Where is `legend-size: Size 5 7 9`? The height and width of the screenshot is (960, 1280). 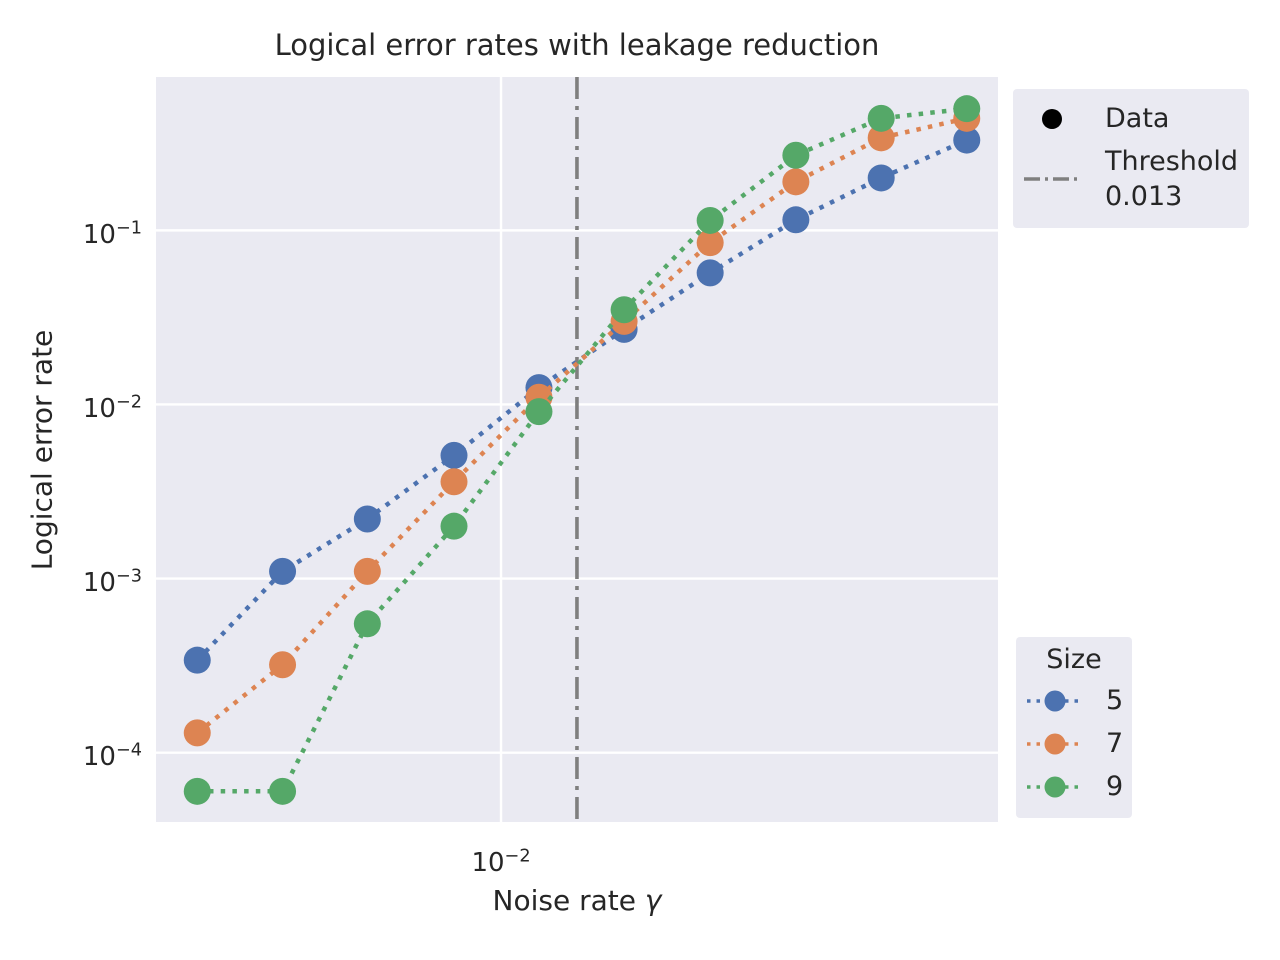 legend-size: Size 5 7 9 is located at coordinates (1074, 727).